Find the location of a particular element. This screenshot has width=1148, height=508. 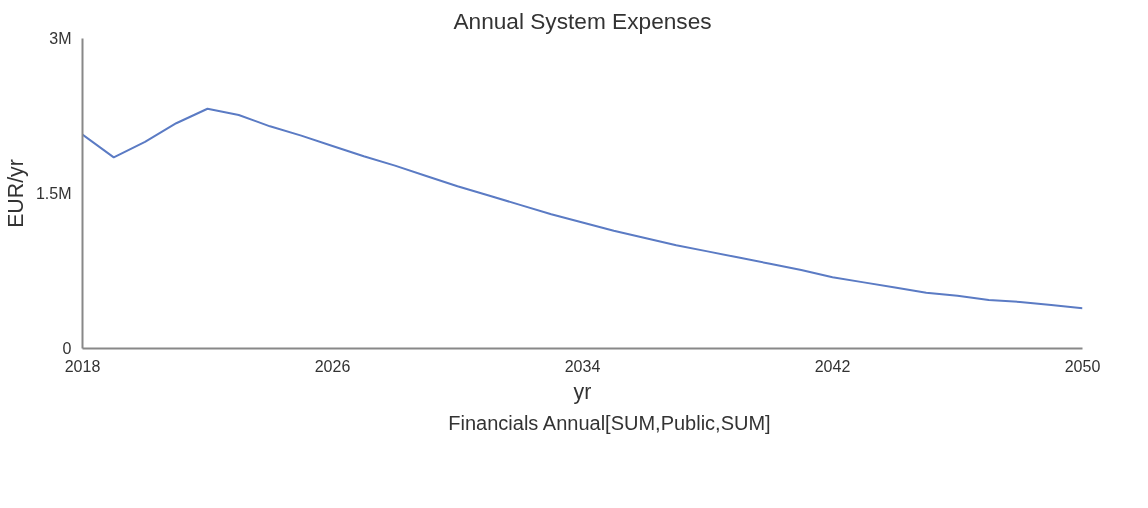

text: Financials Annual[SUM,Public,SUM] is located at coordinates (609, 423).